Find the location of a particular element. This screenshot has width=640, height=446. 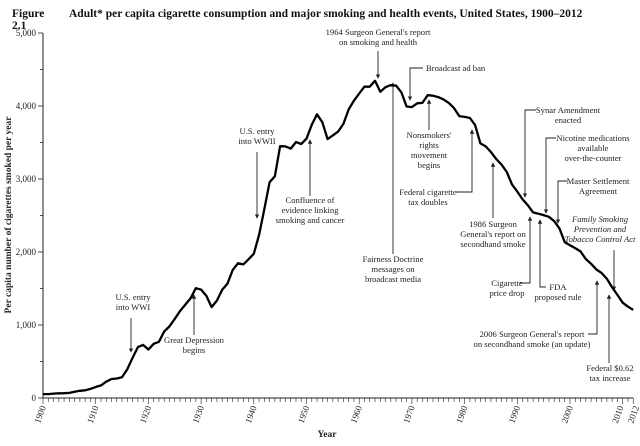

annotation-text: Federal cigarette is located at coordinates (428, 192).